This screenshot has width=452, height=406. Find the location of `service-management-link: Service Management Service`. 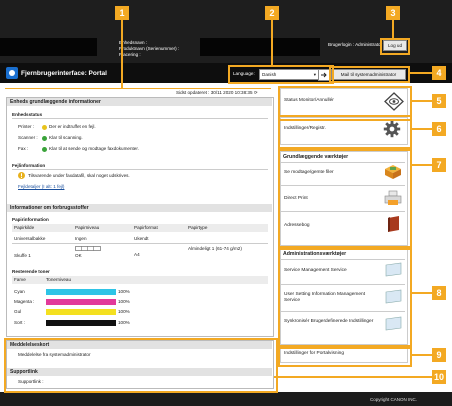

service-management-link: Service Management Service is located at coordinates (315, 270).